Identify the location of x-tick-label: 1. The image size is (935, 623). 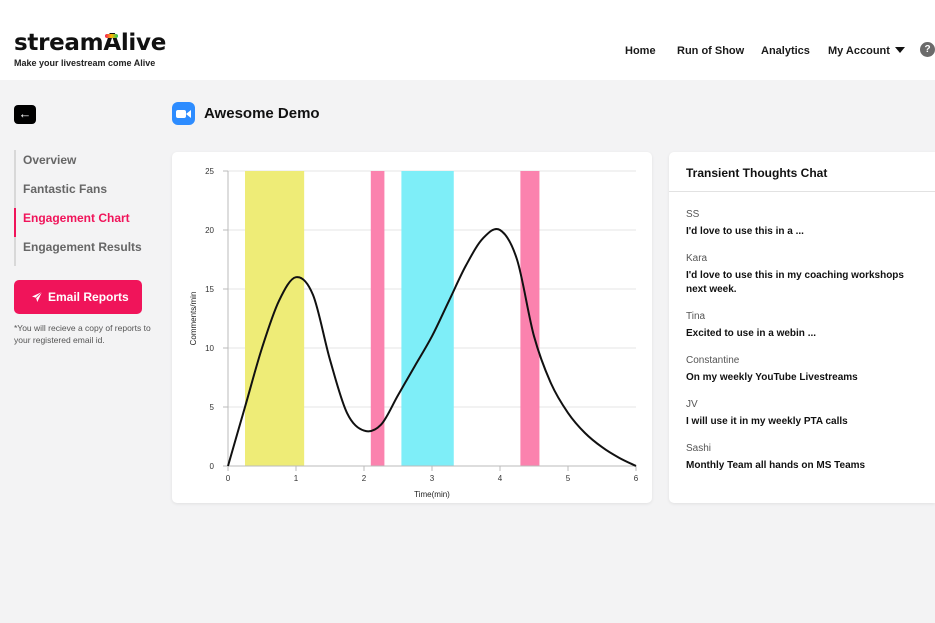
(296, 478).